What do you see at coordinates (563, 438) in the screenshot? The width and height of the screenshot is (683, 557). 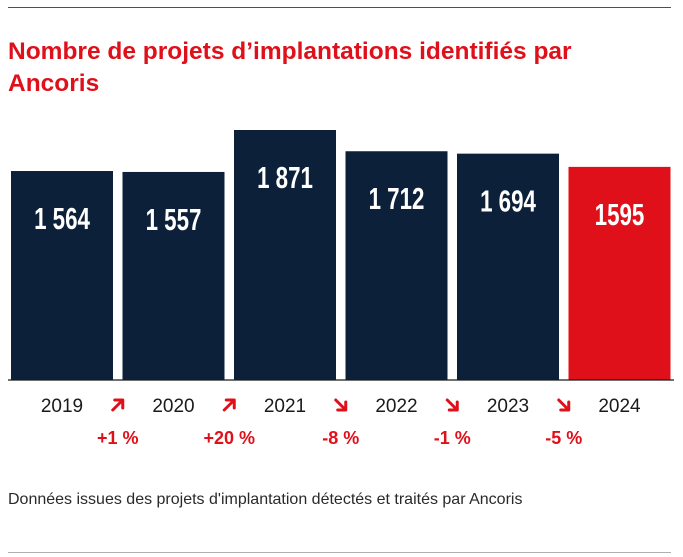 I see `change-label: -5 %` at bounding box center [563, 438].